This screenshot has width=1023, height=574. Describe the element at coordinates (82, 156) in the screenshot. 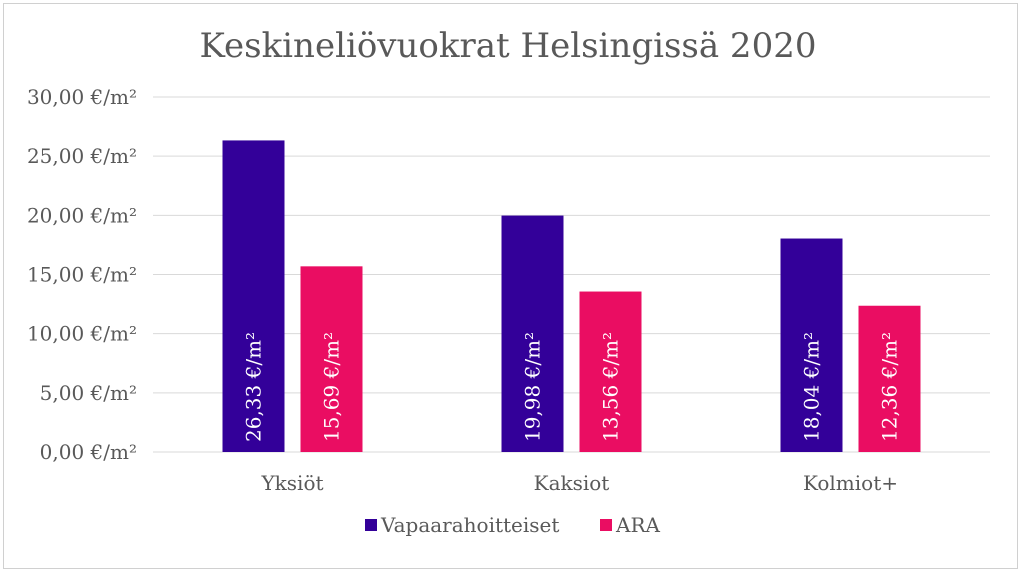

I see `y-tick-label: 25,00 €/m²` at that location.